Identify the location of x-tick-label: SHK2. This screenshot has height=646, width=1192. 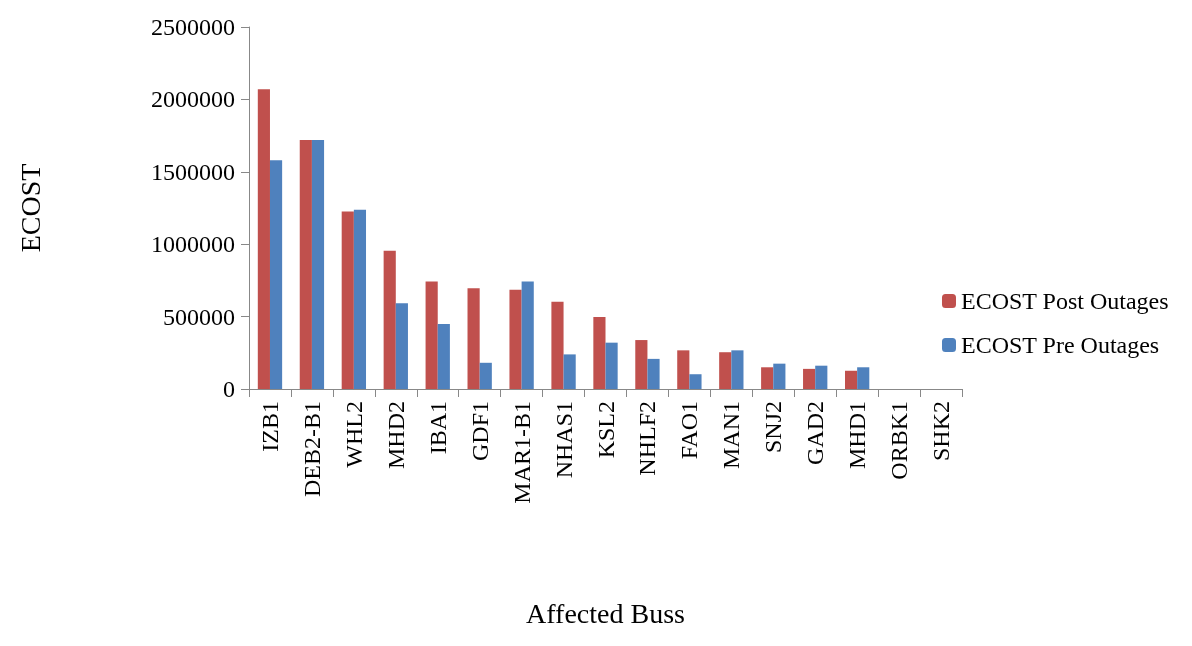
(941, 431).